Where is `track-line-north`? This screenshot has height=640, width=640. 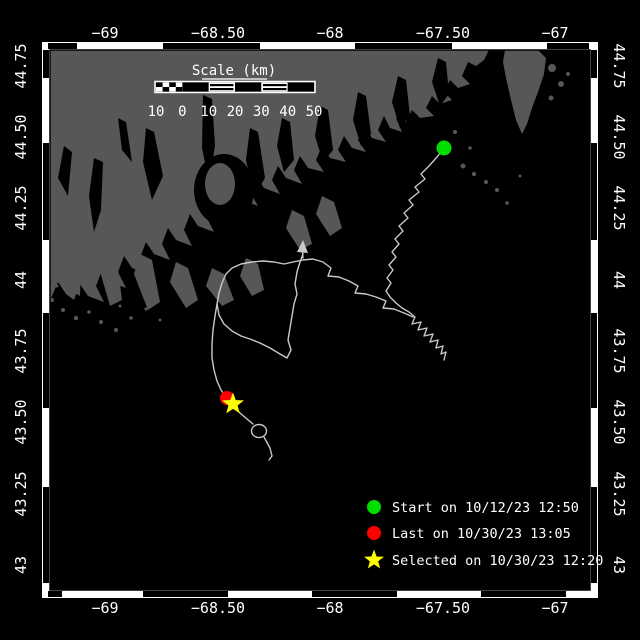
track-line-north is located at coordinates (416, 254).